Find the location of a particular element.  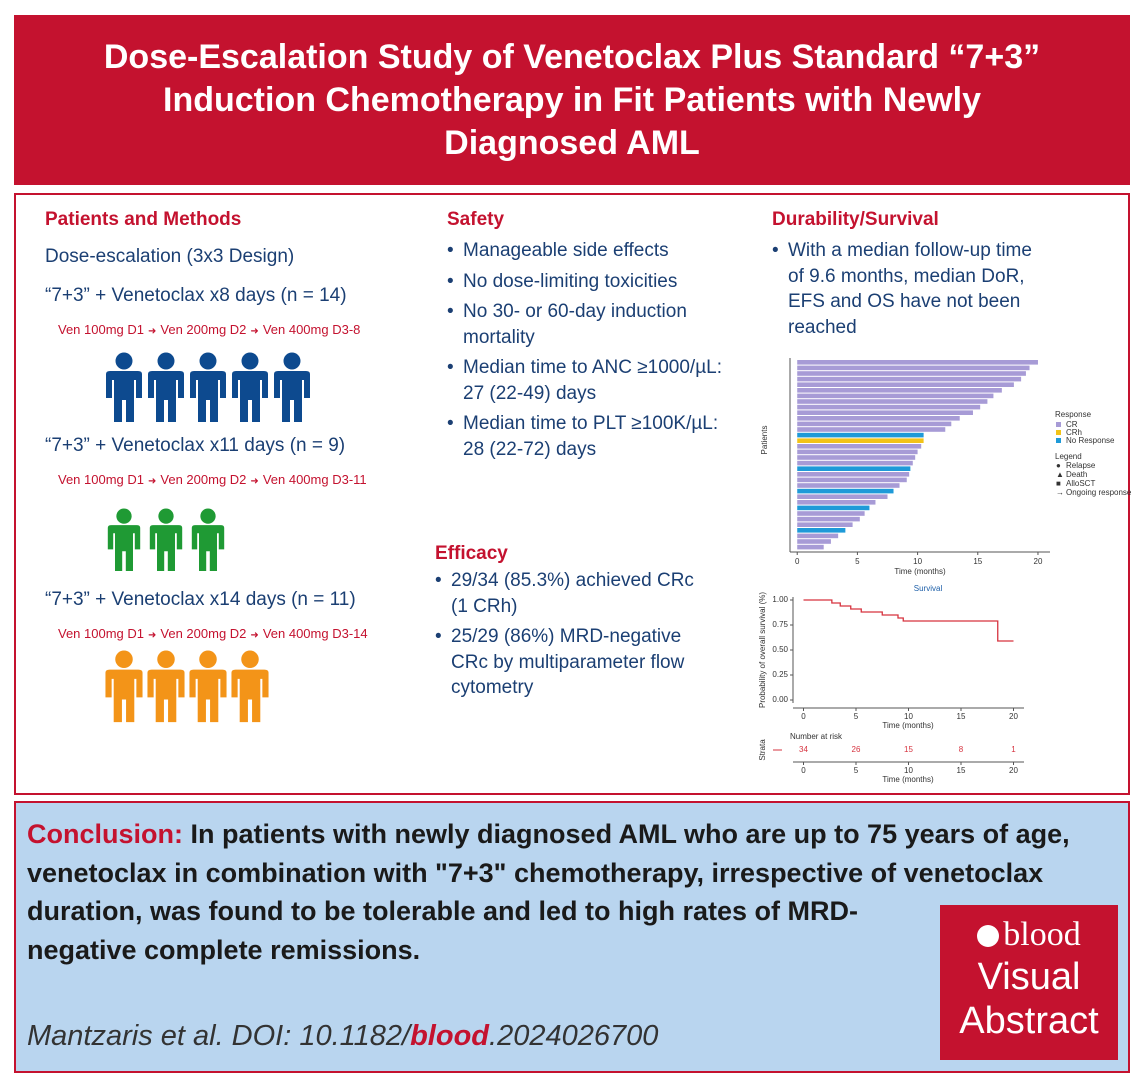

bullet-item: No dose-limiting toxicities is located at coordinates (584, 282).